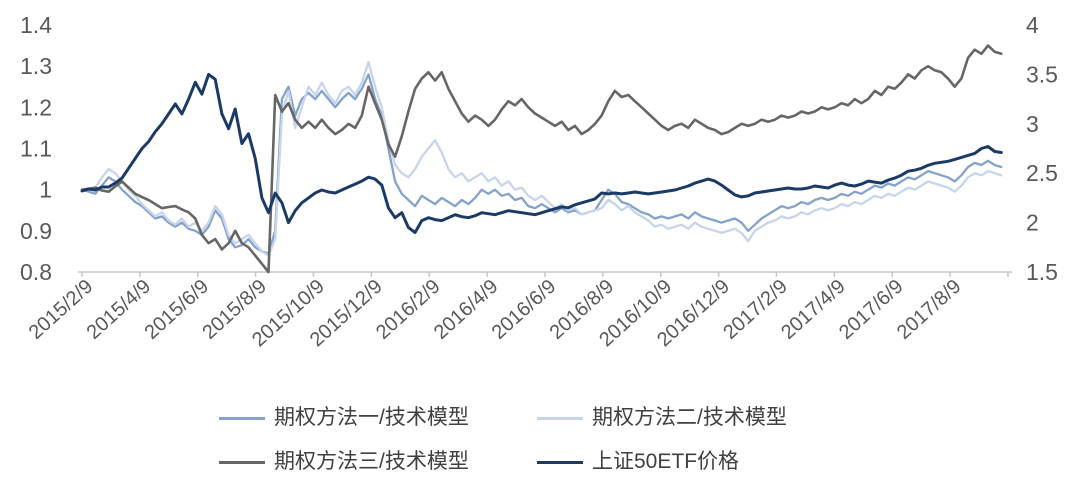 The width and height of the screenshot is (1074, 492). I want to click on y-left-tick-label: 1.1, so click(36, 149).